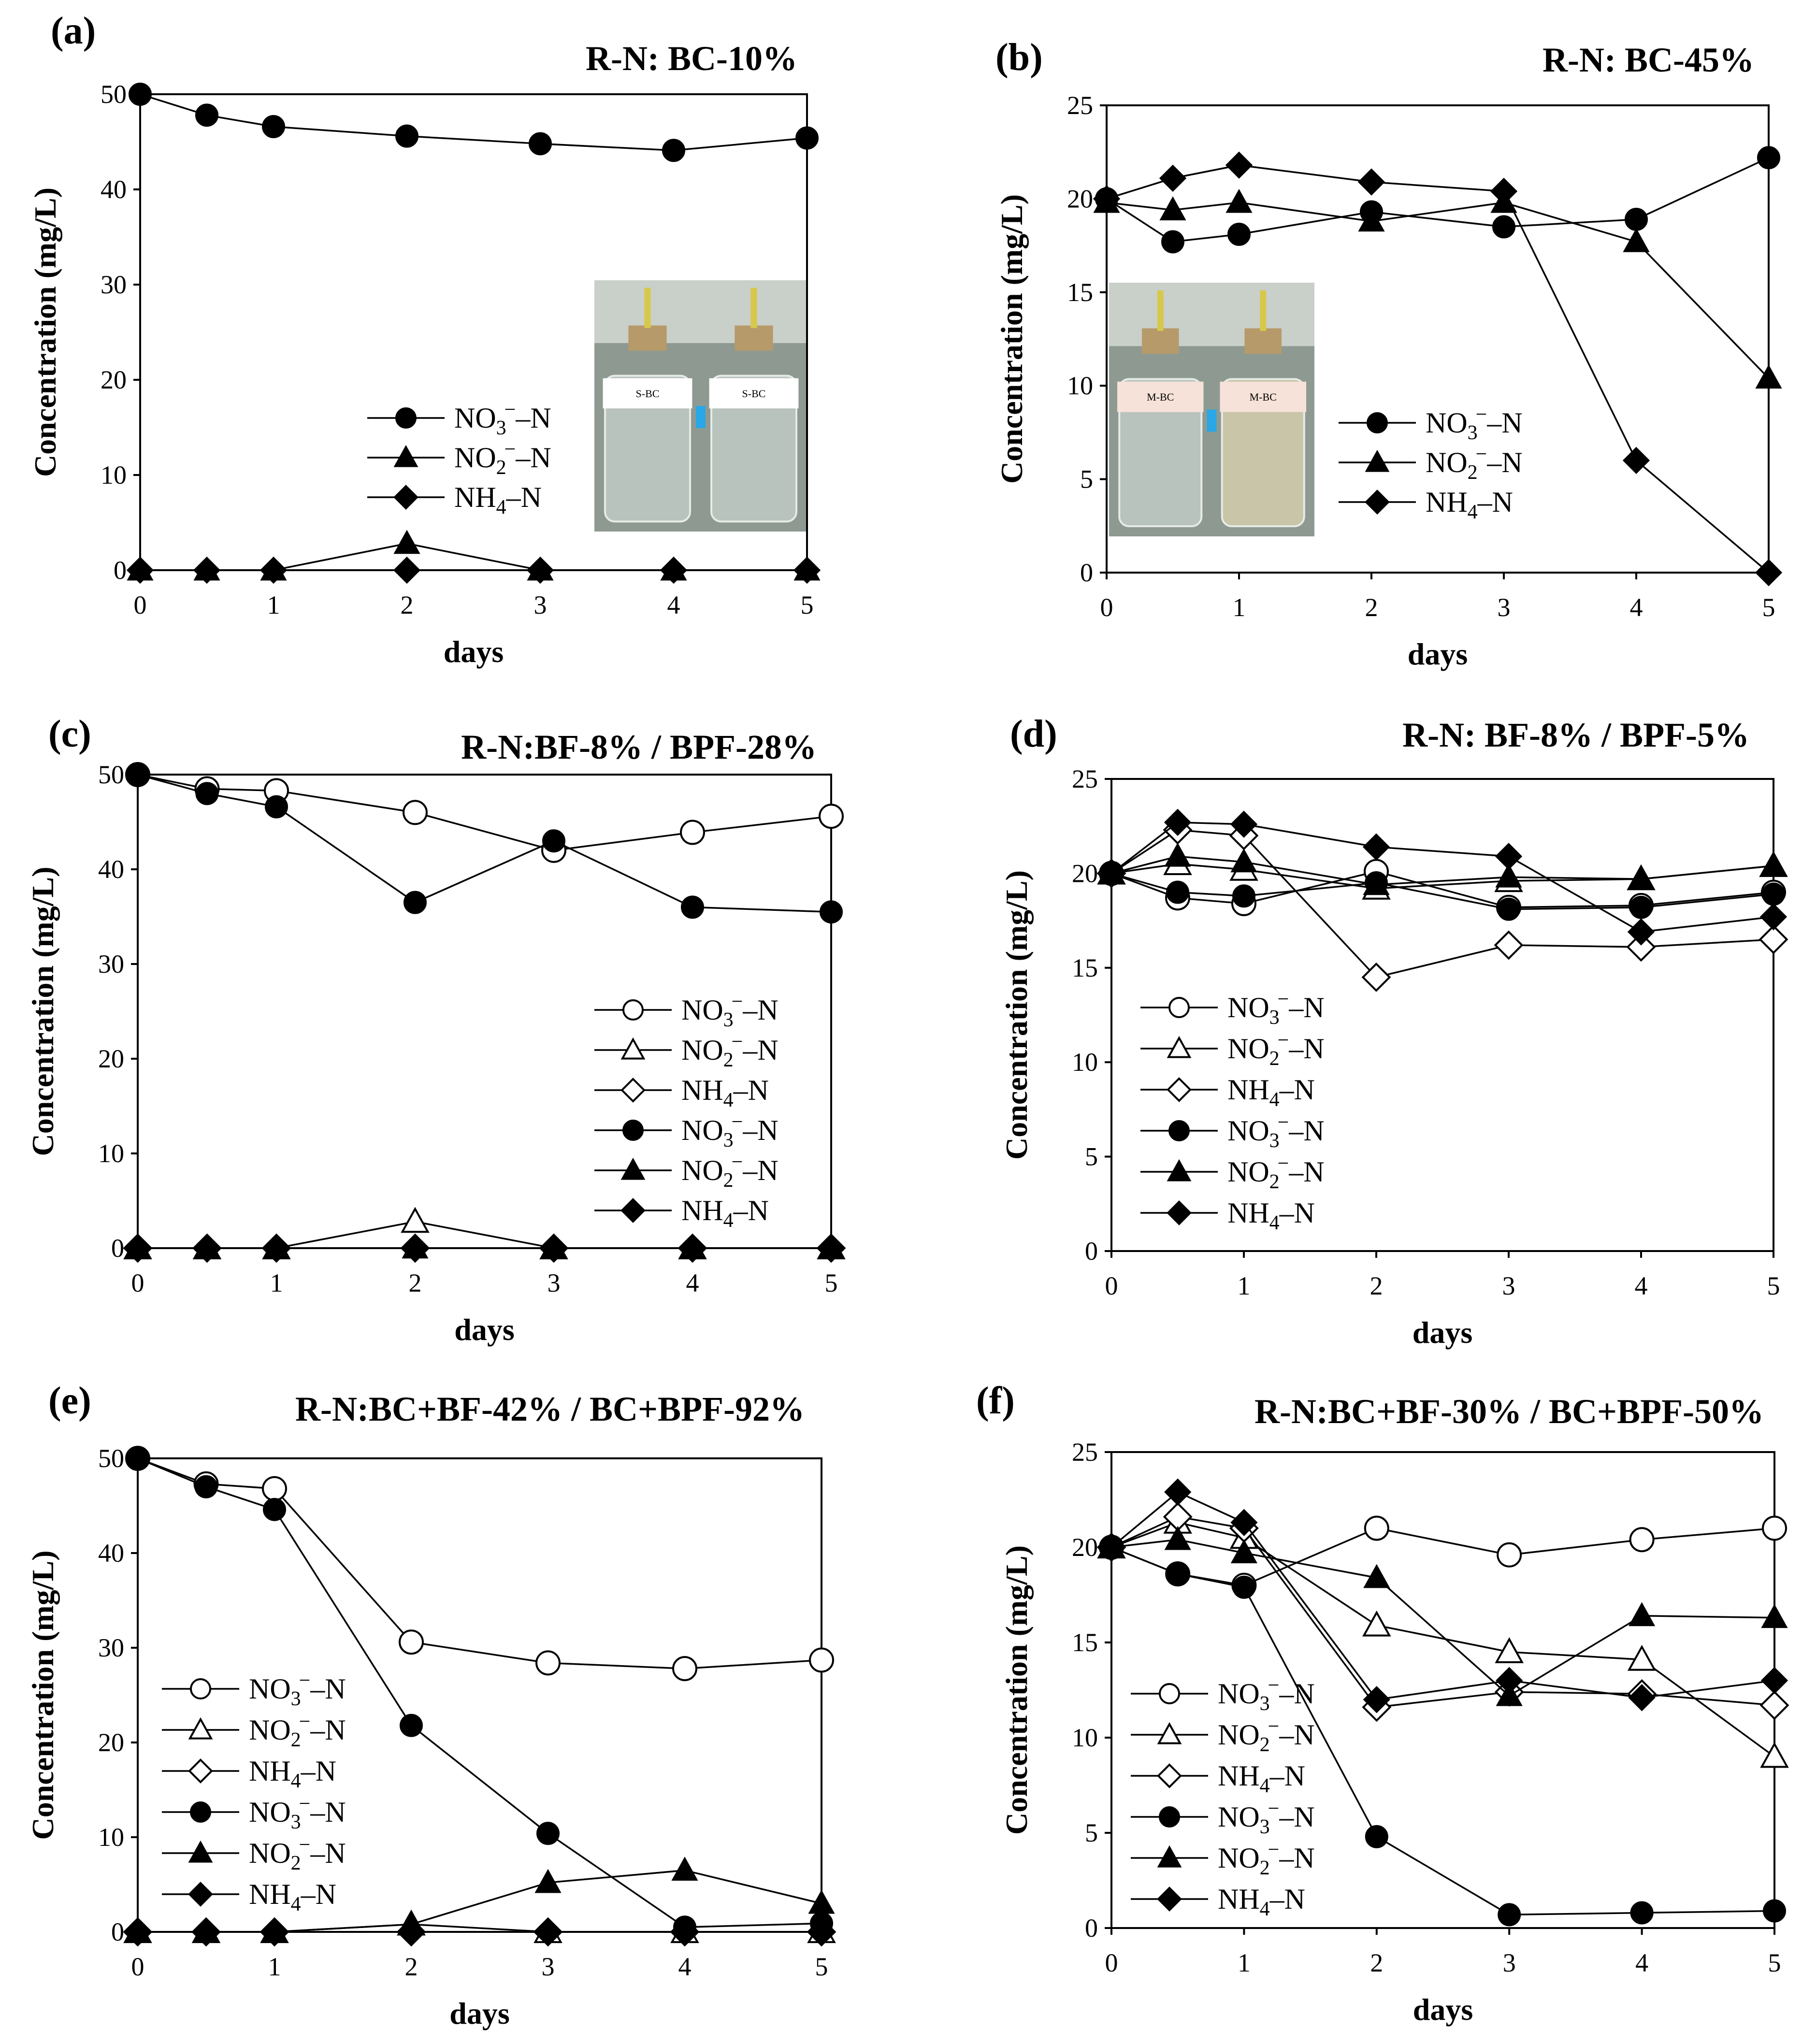 This screenshot has height=2044, width=1802. What do you see at coordinates (1019, 57) in the screenshot?
I see `panel-label: (b)` at bounding box center [1019, 57].